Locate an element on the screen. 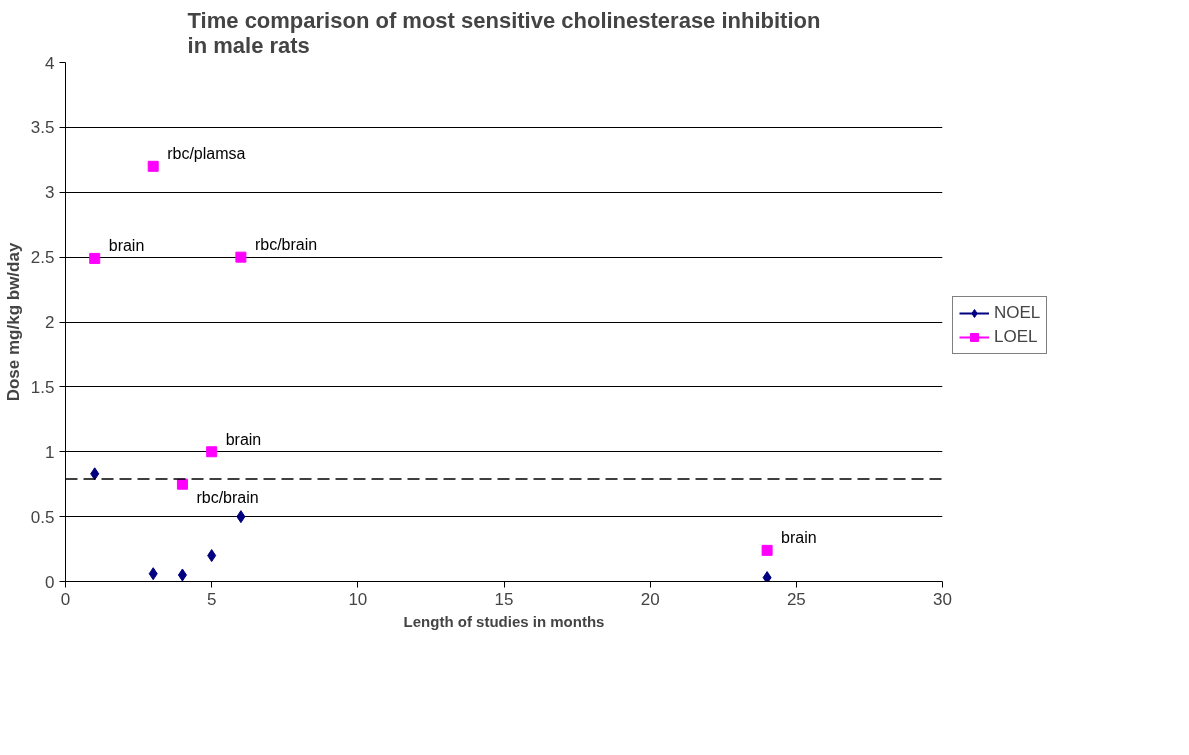 The width and height of the screenshot is (1189, 755). y-tick-label: 0.5 is located at coordinates (42, 517).